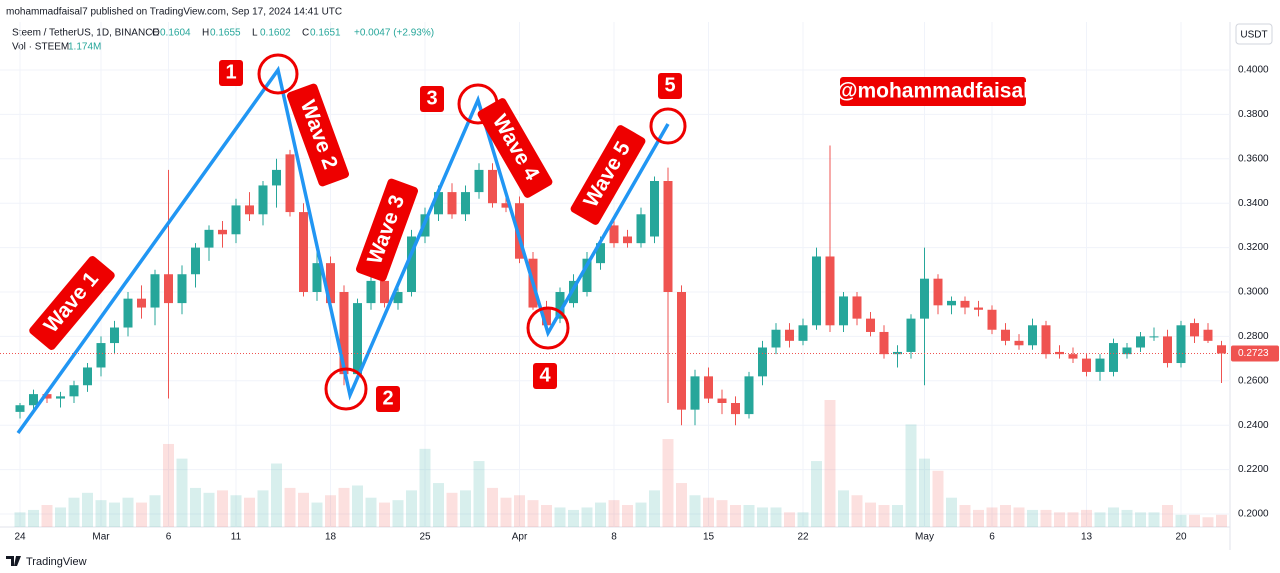 This screenshot has height=573, width=1280. I want to click on x-tick-label: 8, so click(614, 537).